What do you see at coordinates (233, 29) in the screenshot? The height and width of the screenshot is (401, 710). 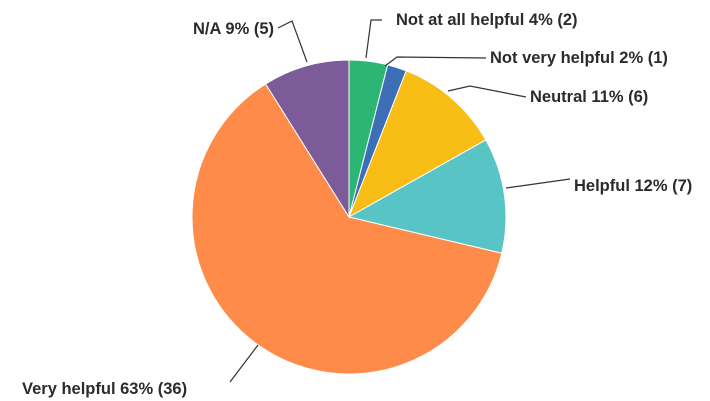 I see `slice-label: N/A 9% (5)` at bounding box center [233, 29].